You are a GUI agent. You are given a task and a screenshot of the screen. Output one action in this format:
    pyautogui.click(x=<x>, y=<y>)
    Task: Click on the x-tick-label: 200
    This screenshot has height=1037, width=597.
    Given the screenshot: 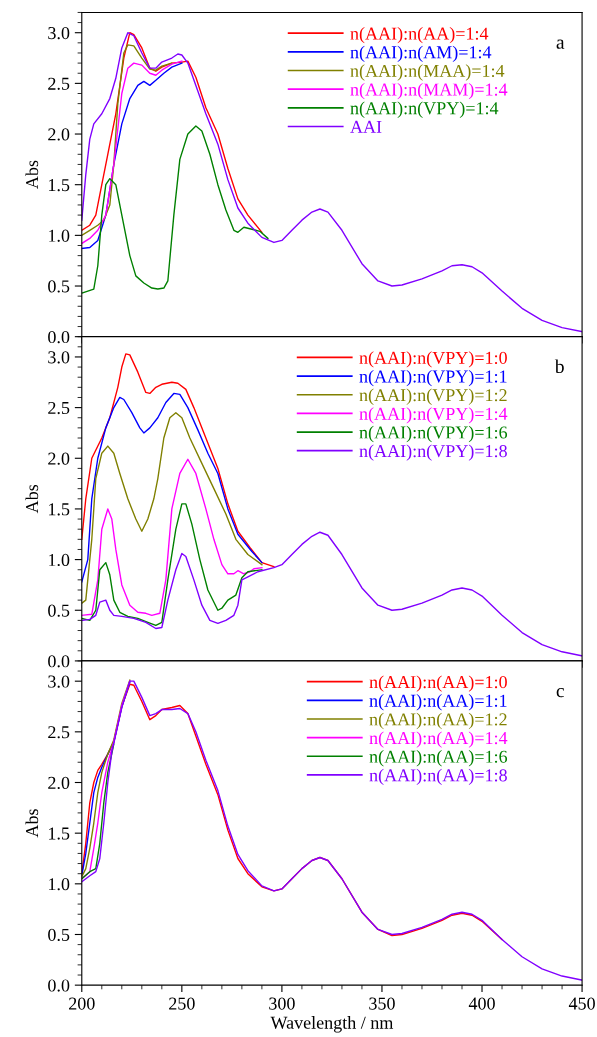 What is the action you would take?
    pyautogui.click(x=82, y=1003)
    